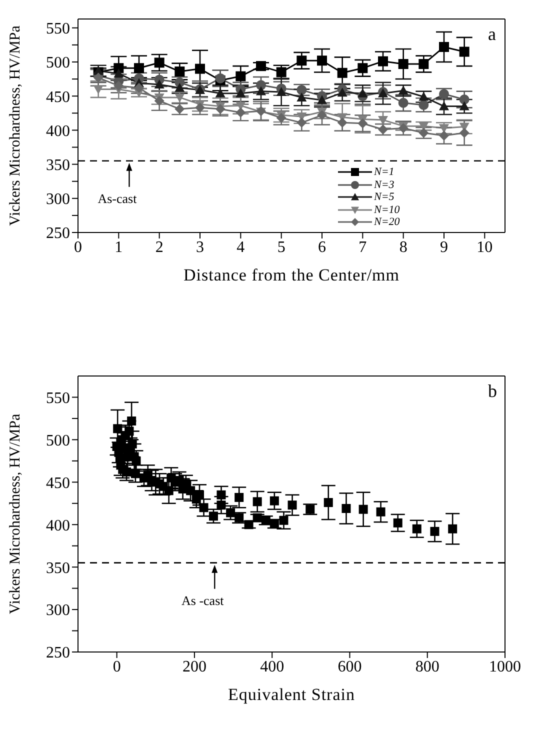  I want to click on annotation: b, so click(492, 391).